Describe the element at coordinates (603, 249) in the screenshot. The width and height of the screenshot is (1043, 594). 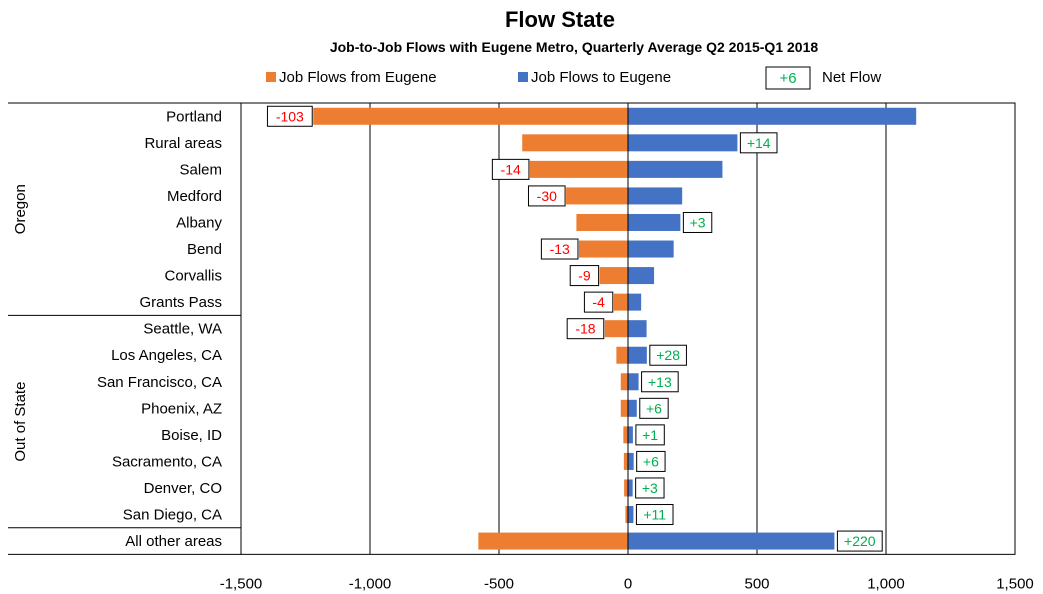
I see `bar-job-flows-from-eugene-bend` at that location.